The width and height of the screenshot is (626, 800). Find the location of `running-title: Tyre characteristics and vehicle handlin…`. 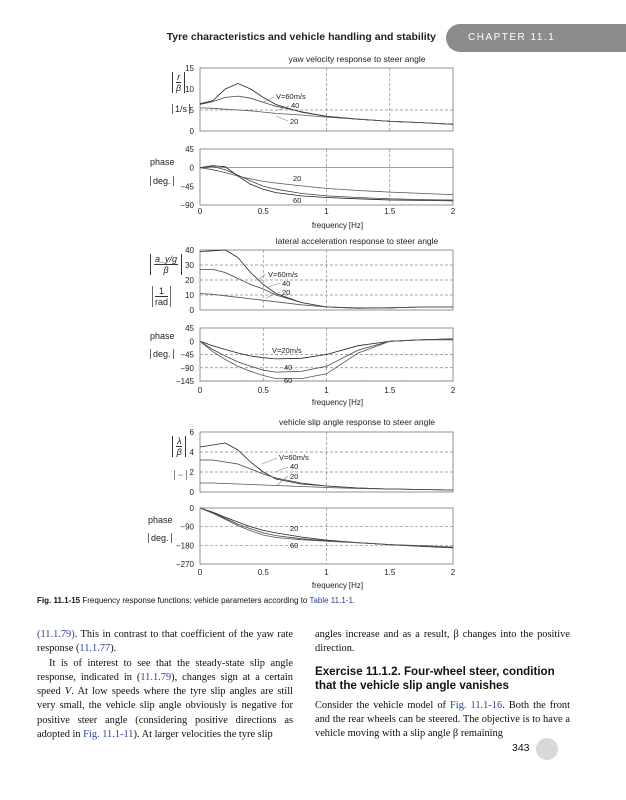

running-title: Tyre characteristics and vehicle handlin… is located at coordinates (301, 37).